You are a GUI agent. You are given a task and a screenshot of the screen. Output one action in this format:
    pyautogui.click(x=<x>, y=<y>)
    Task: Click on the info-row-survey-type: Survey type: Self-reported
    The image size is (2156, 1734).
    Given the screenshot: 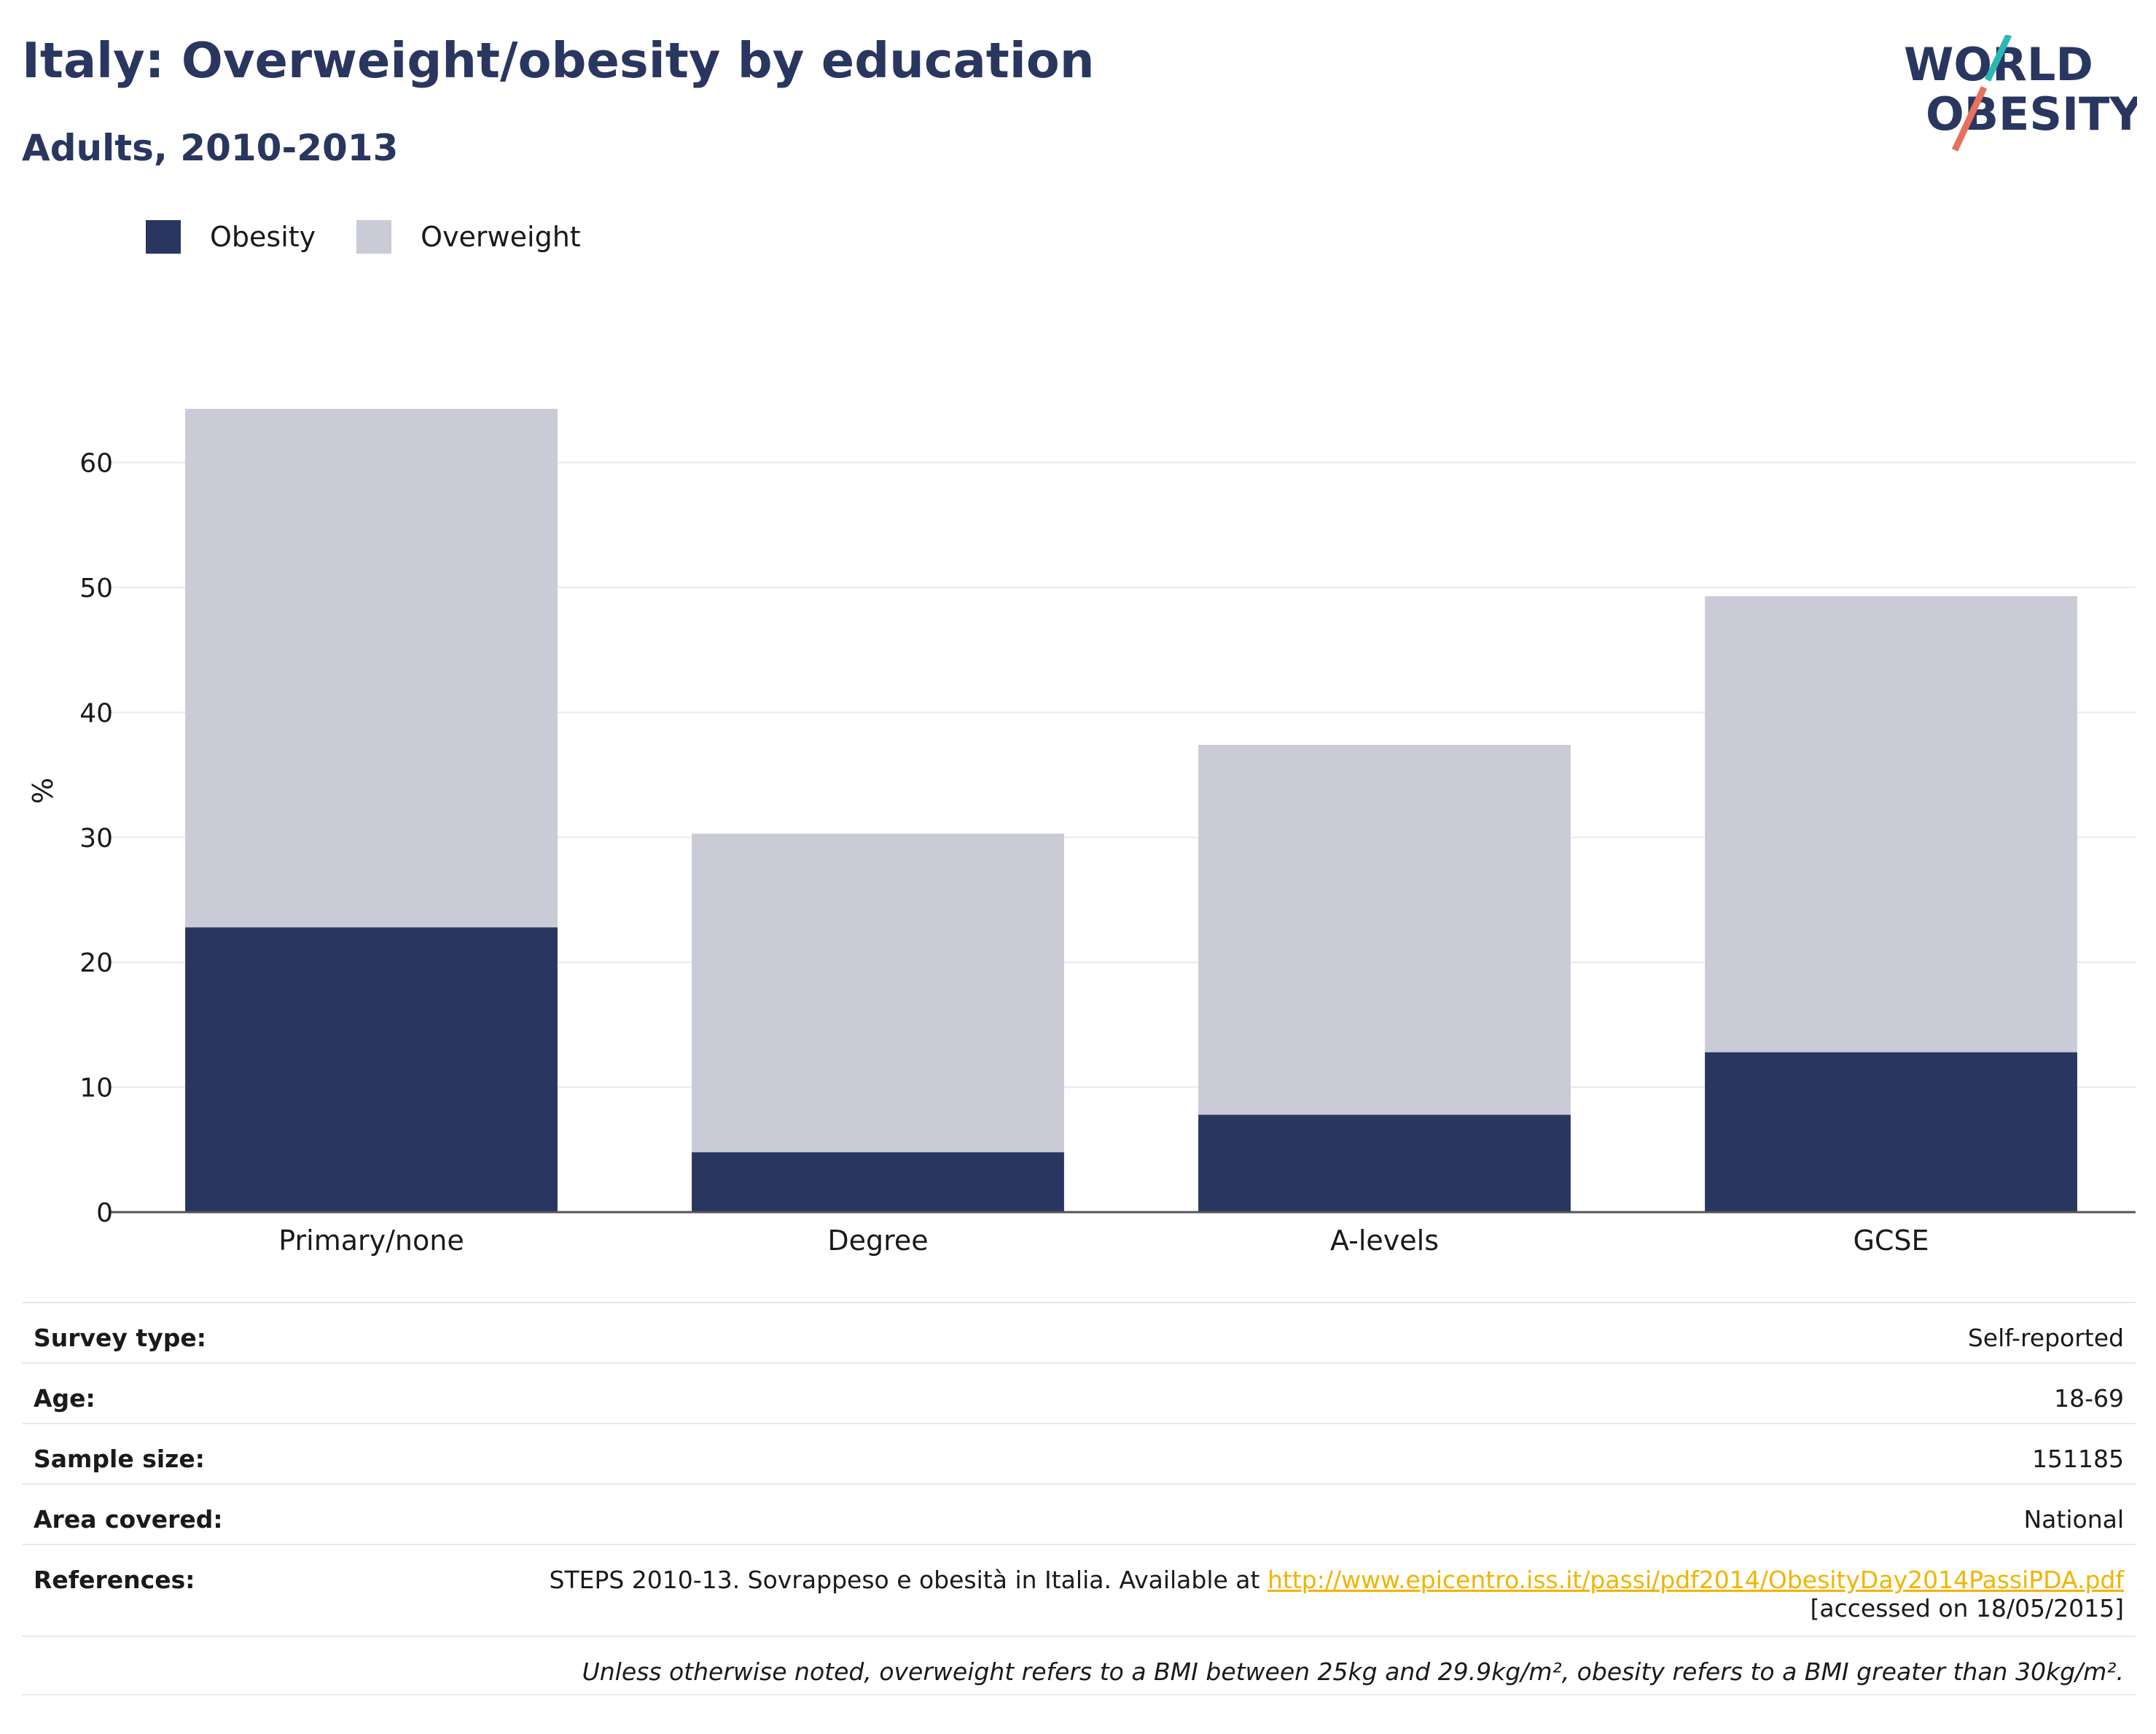 What is the action you would take?
    pyautogui.click(x=1079, y=1332)
    